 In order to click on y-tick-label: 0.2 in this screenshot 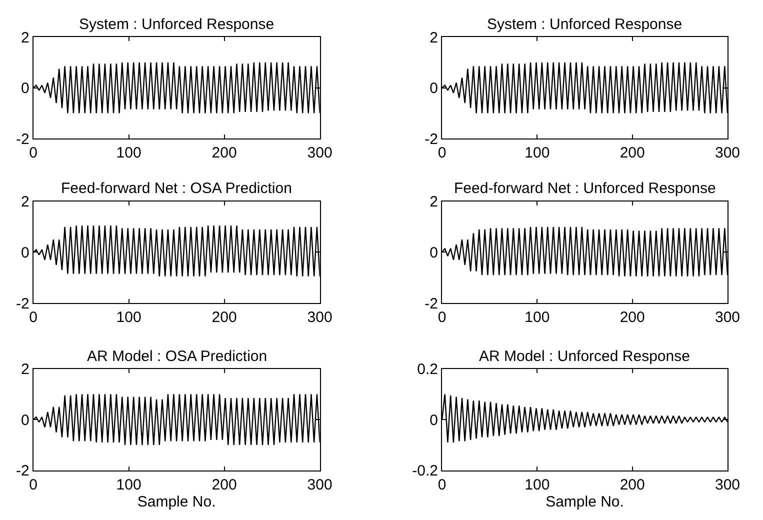, I will do `click(427, 369)`.